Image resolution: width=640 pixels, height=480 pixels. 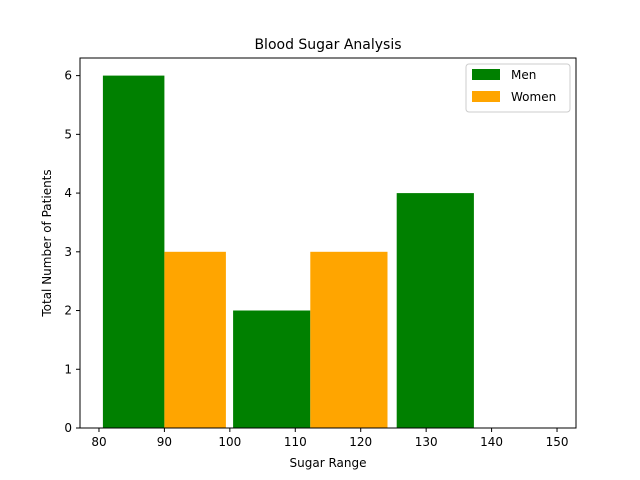 I want to click on x-tick-label: 80, so click(x=98, y=442).